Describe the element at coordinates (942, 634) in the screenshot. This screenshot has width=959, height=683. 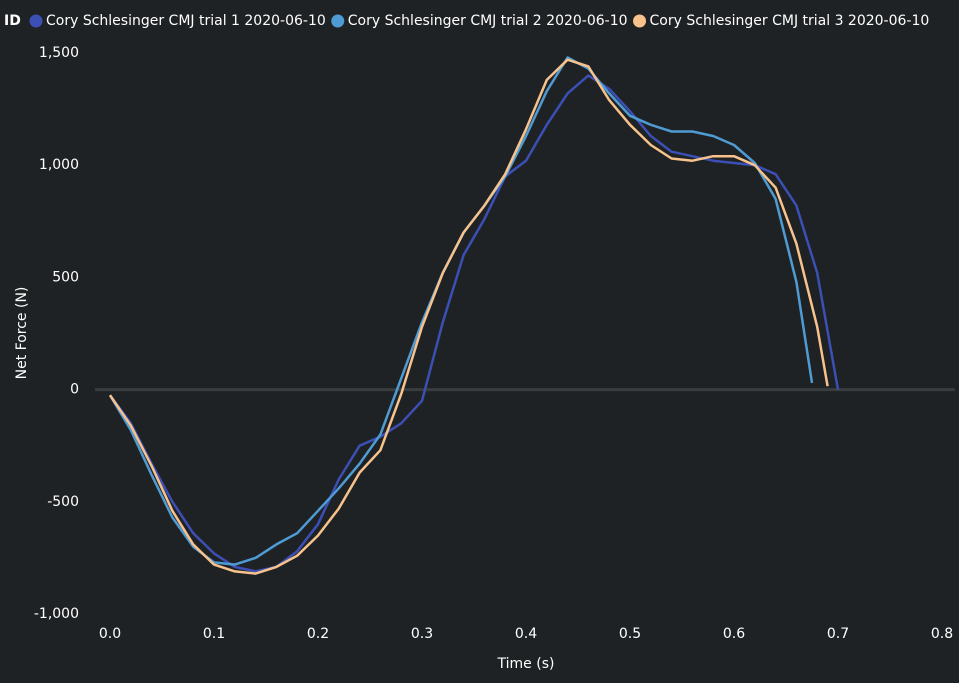
I see `x-tick-label: 0.8` at that location.